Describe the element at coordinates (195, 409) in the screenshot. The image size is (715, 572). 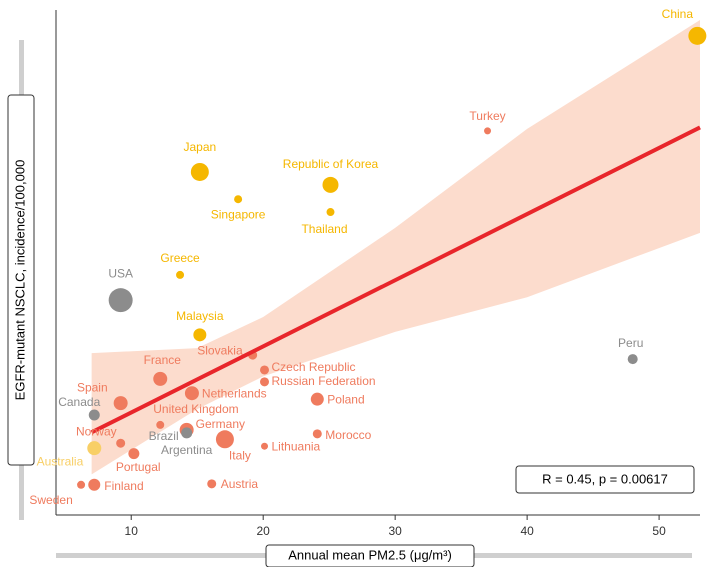
I see `point-label: United Kingdom` at that location.